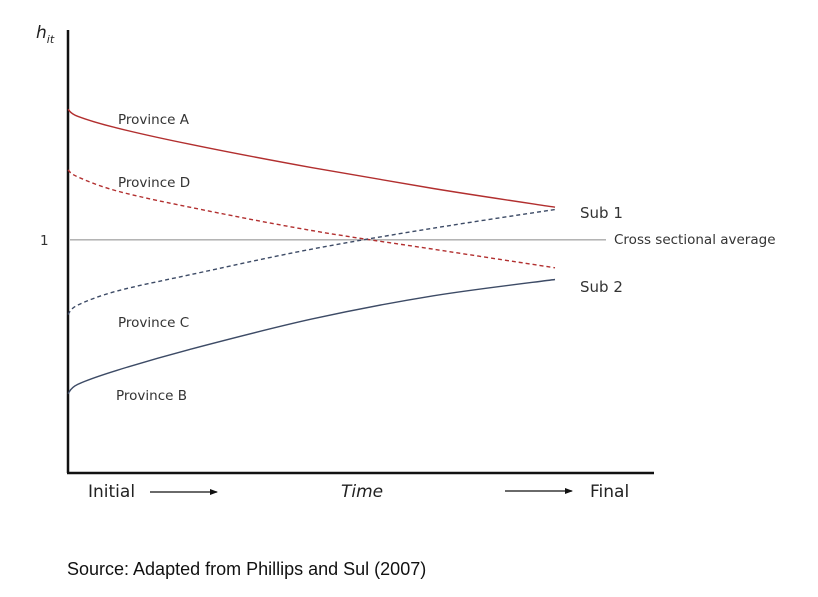 The image size is (818, 597). Describe the element at coordinates (695, 240) in the screenshot. I see `cross-sectional-average-label: Cross sectional average` at that location.